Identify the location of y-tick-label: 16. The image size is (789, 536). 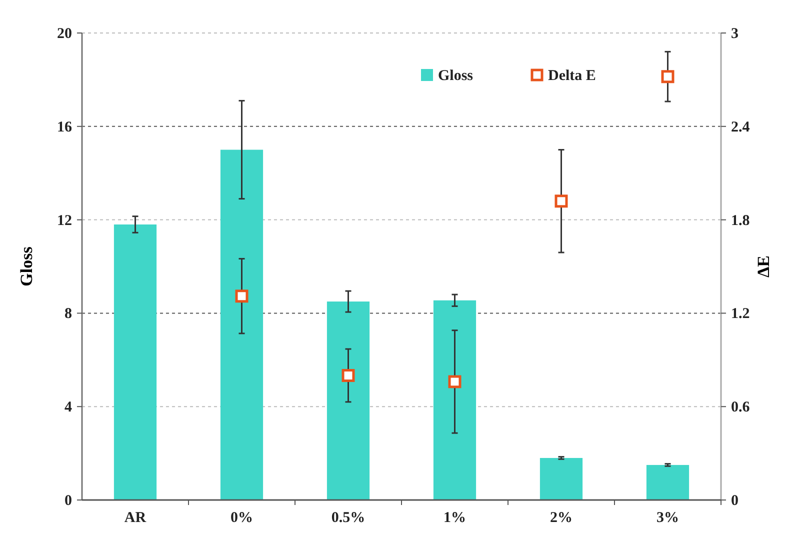
(64, 127).